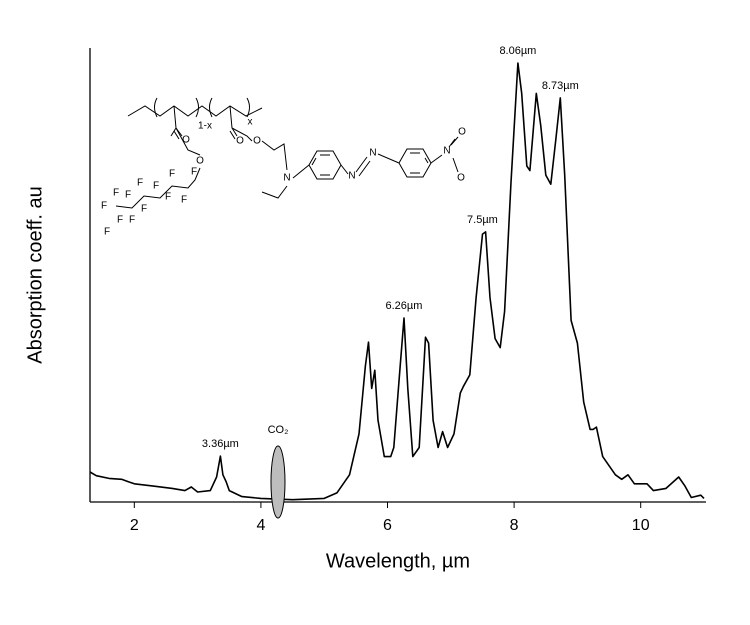  I want to click on co2-label: CO₂, so click(278, 430).